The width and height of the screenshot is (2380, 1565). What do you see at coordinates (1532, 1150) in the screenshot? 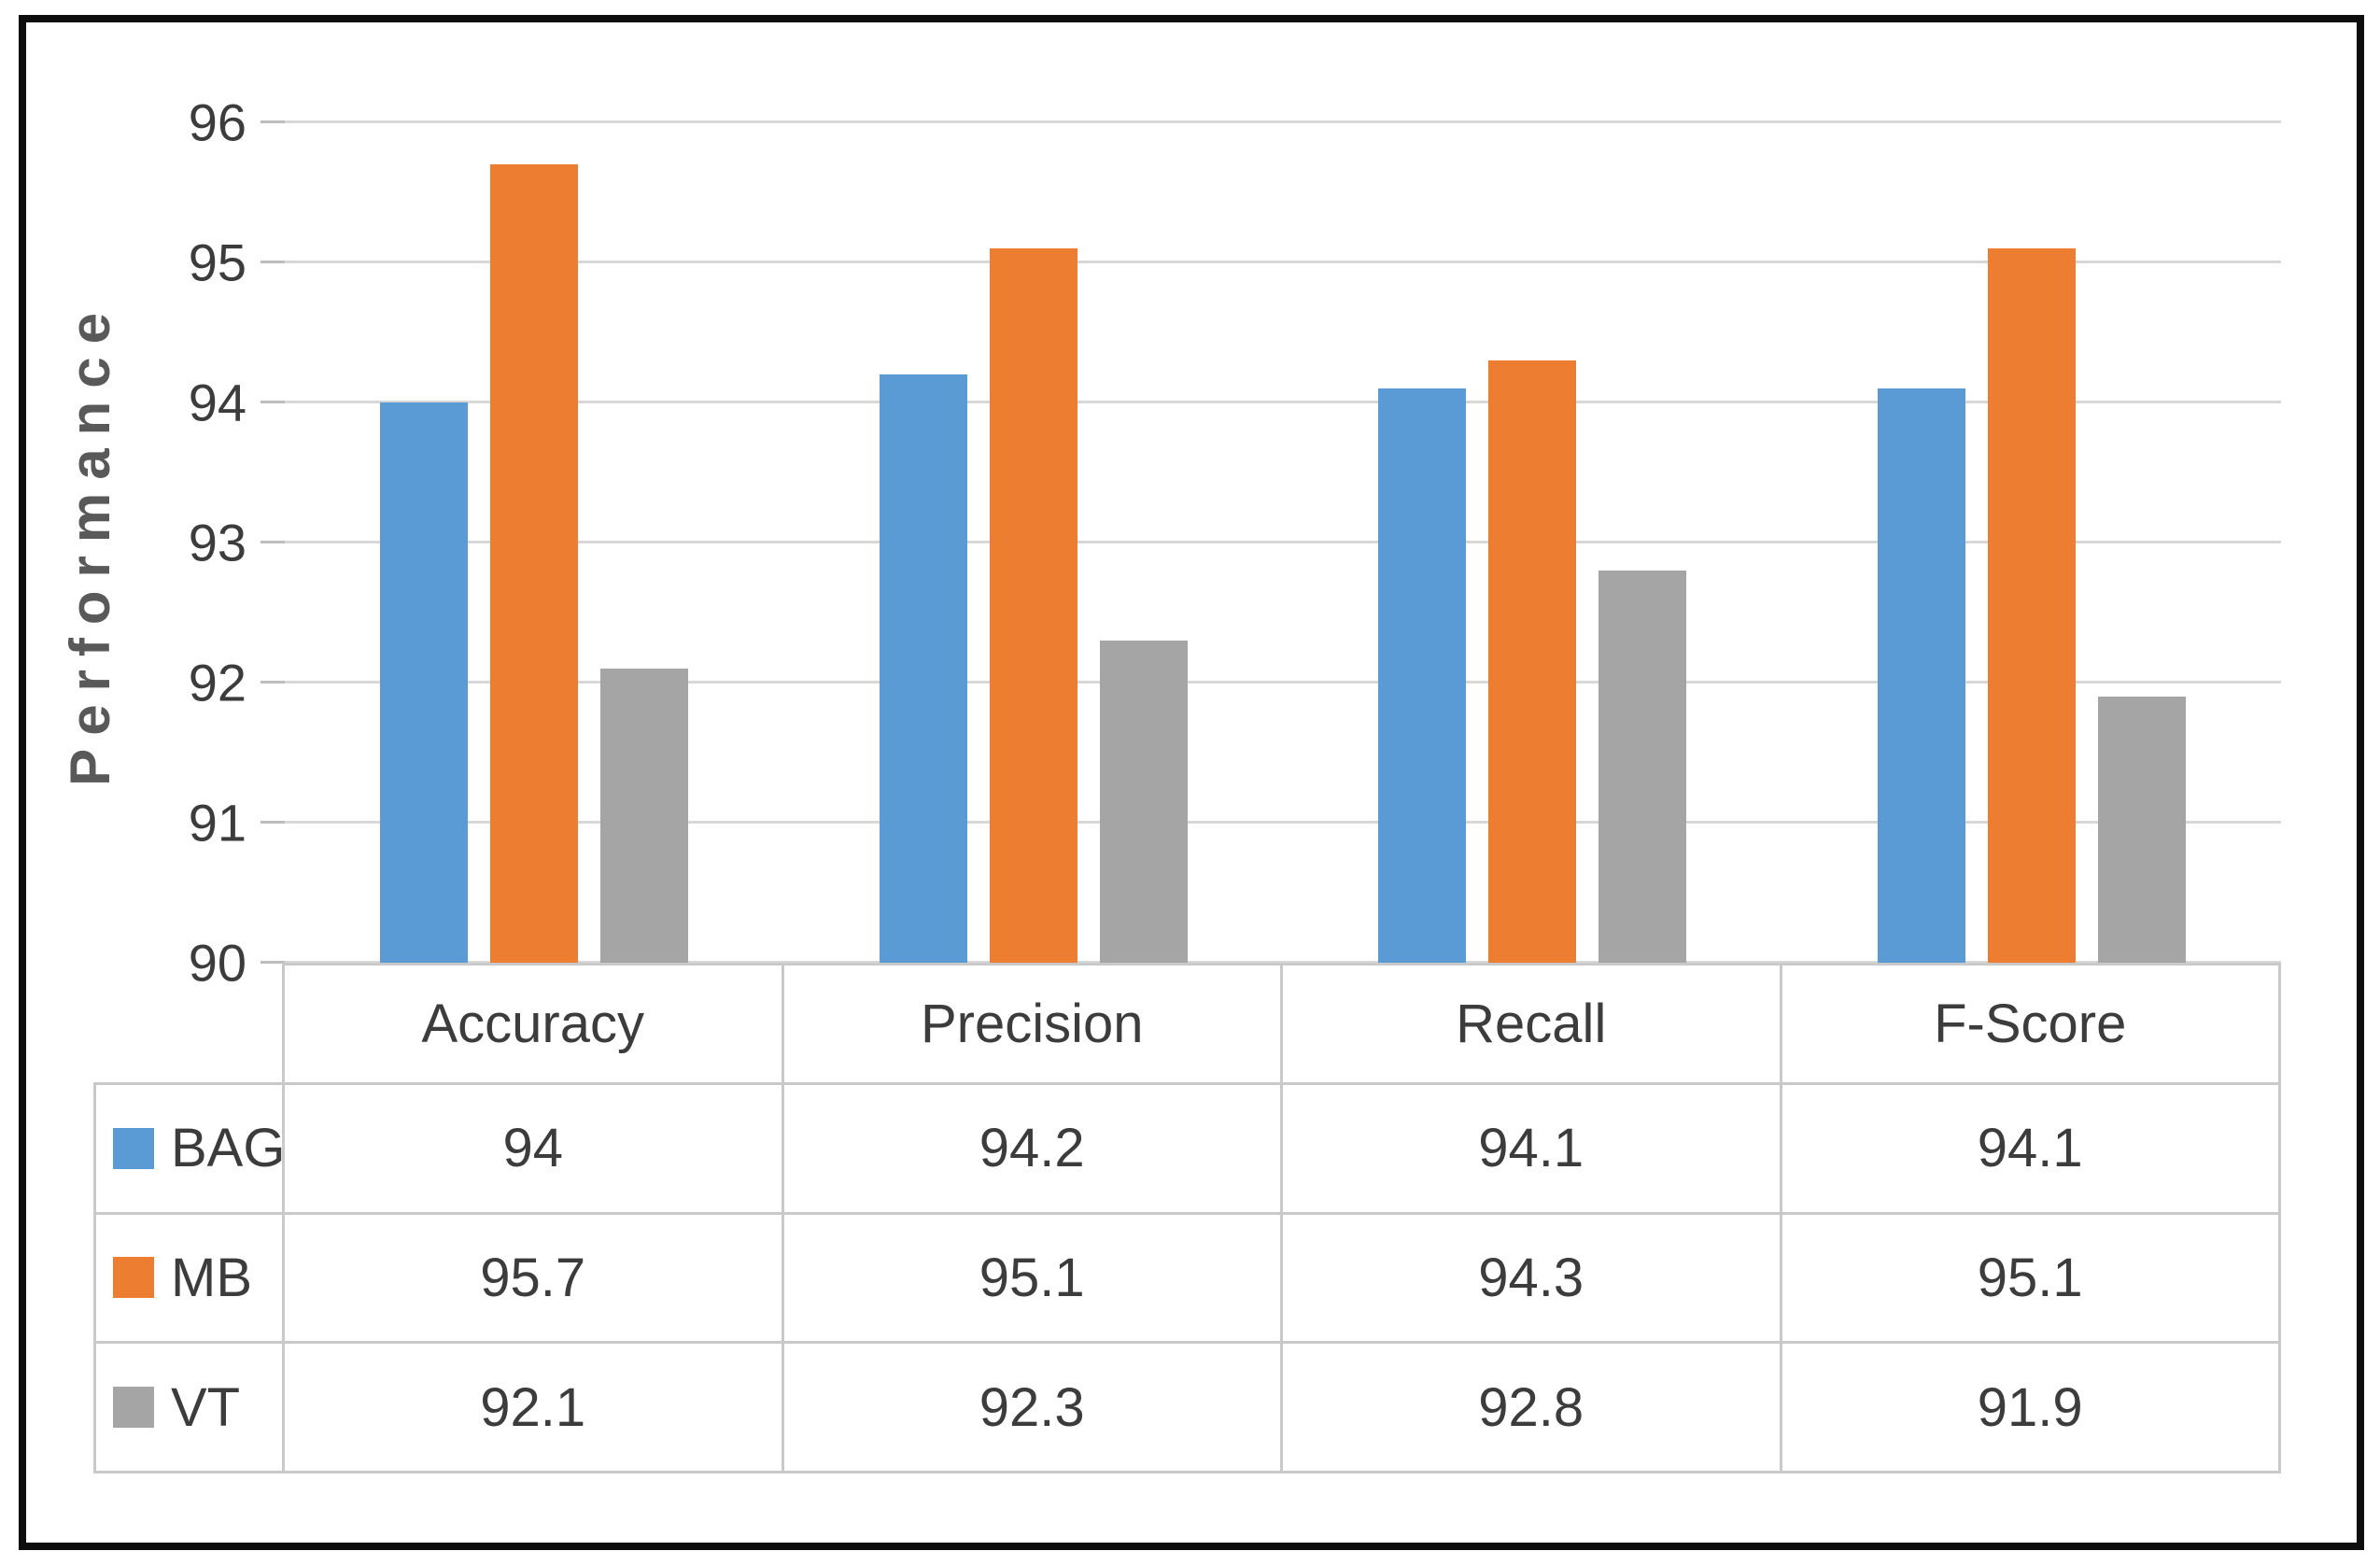
I see `table-cell-bag-recall: 94.1` at bounding box center [1532, 1150].